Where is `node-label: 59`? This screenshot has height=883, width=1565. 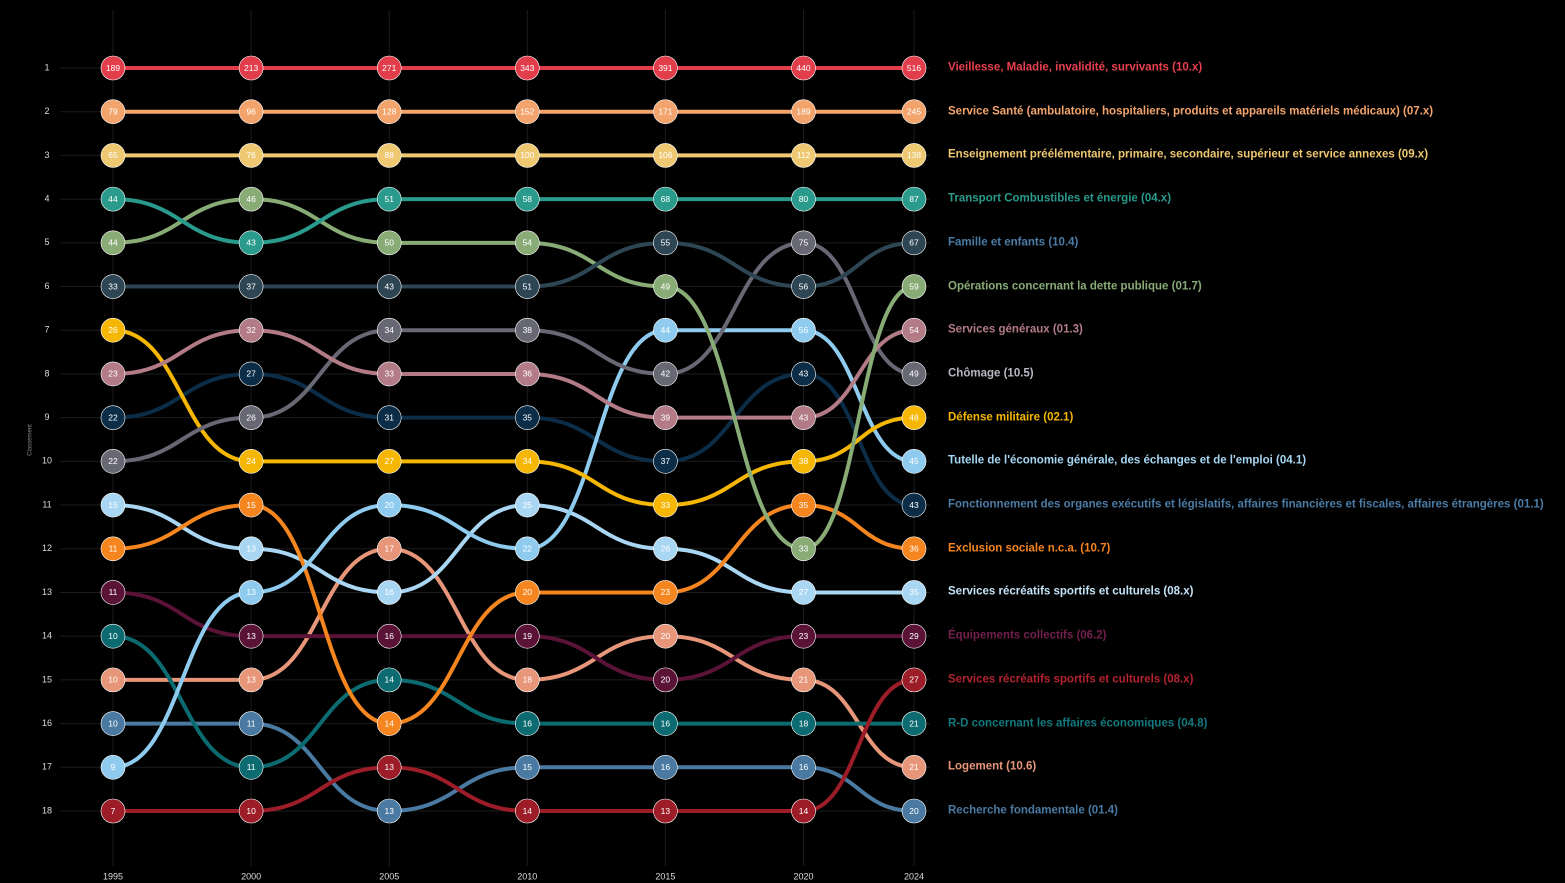 node-label: 59 is located at coordinates (914, 286).